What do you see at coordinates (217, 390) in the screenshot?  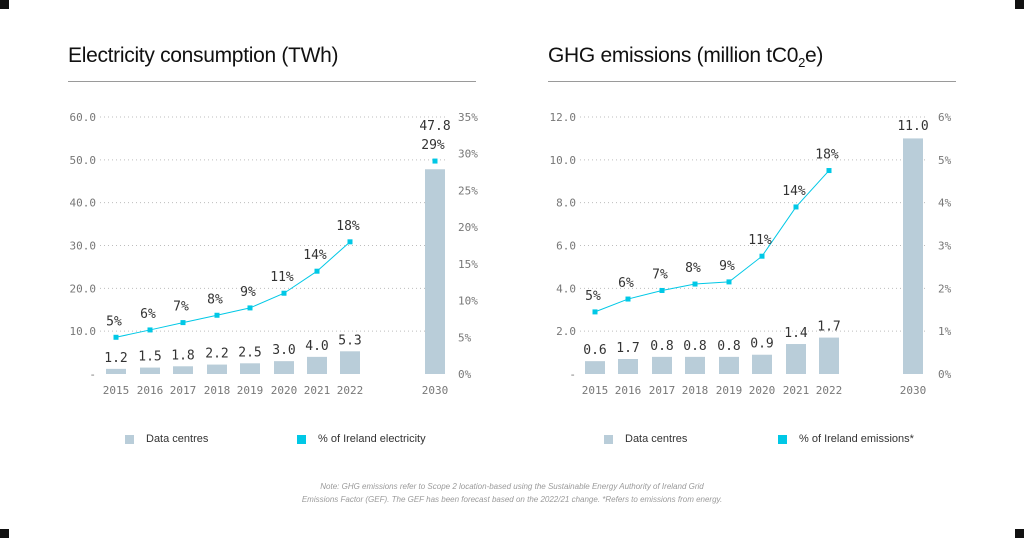 I see `electricity-x-tick-label: 2018` at bounding box center [217, 390].